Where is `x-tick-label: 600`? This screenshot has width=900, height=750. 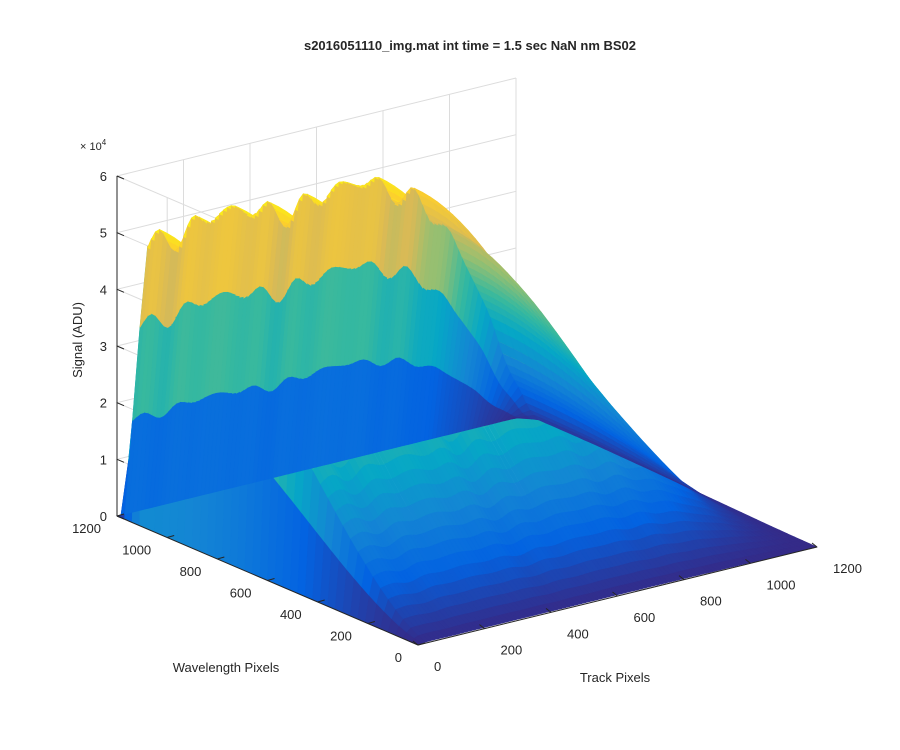 x-tick-label: 600 is located at coordinates (645, 617).